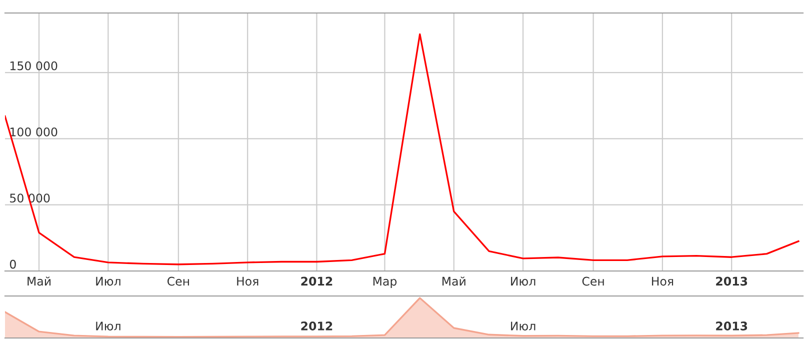  What do you see at coordinates (385, 282) in the screenshot?
I see `x-tick-label: Мар` at bounding box center [385, 282].